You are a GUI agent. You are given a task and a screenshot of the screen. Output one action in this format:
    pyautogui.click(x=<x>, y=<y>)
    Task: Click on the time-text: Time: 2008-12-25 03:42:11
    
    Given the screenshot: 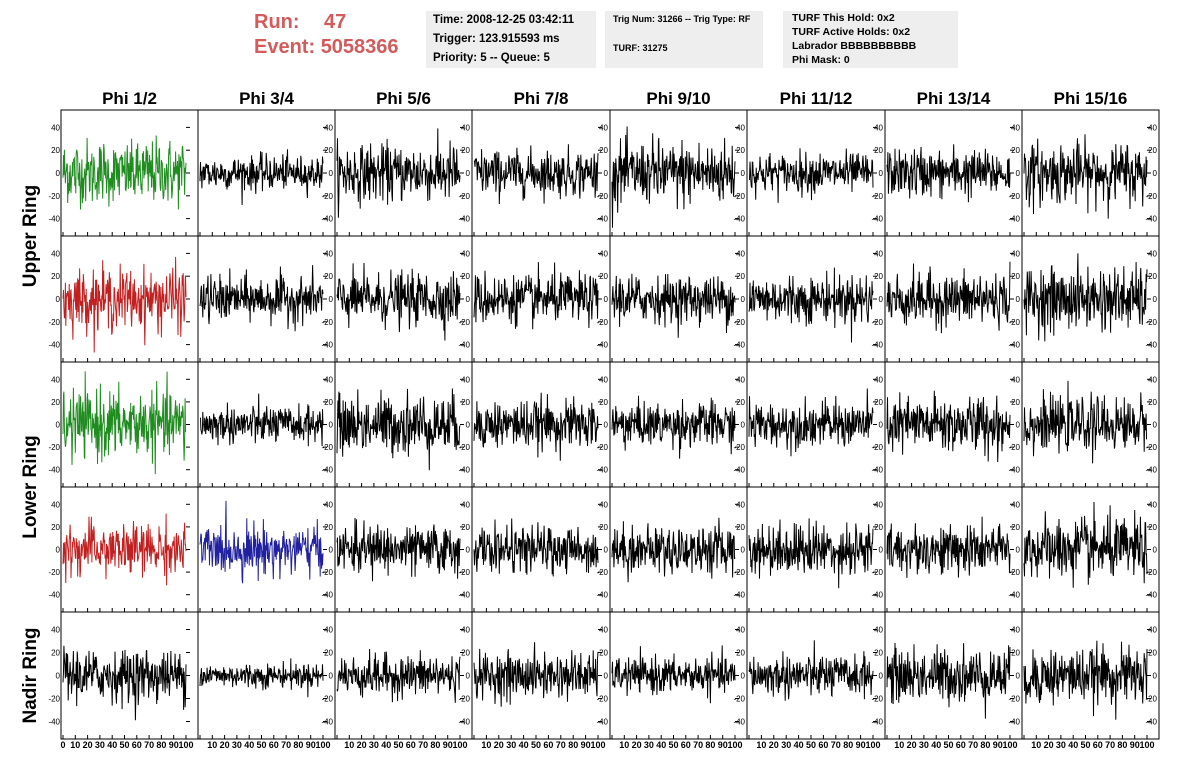 What is the action you would take?
    pyautogui.click(x=504, y=20)
    